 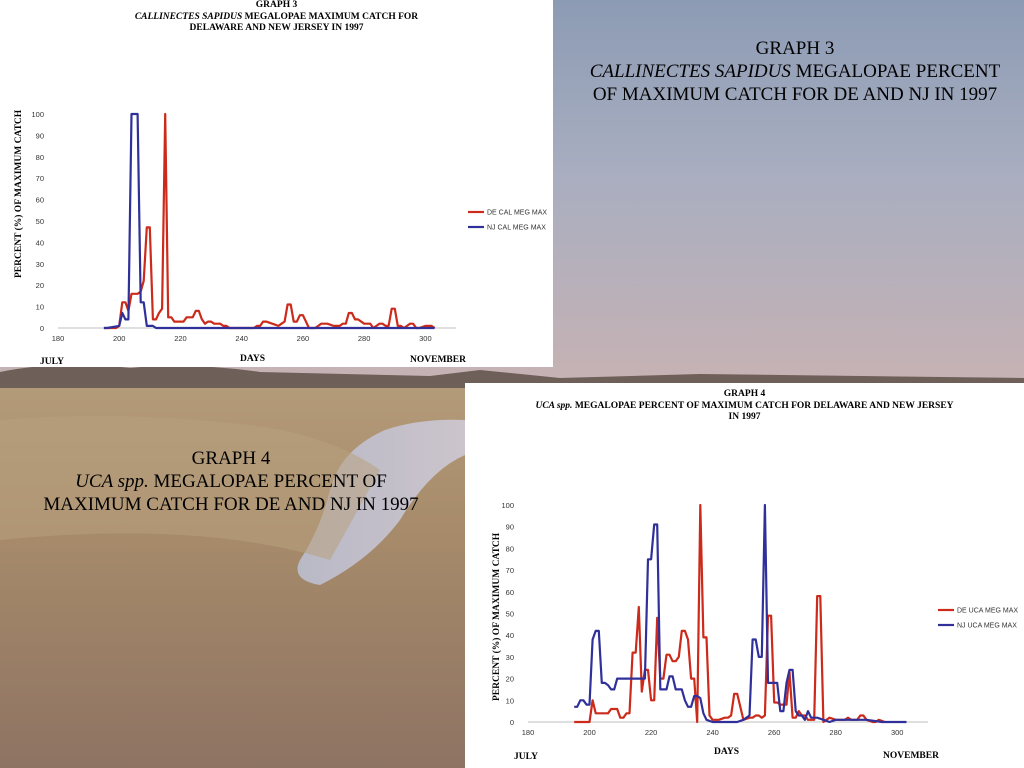 What do you see at coordinates (507, 505) in the screenshot?
I see `graph-4-y-tick-label: 100` at bounding box center [507, 505].